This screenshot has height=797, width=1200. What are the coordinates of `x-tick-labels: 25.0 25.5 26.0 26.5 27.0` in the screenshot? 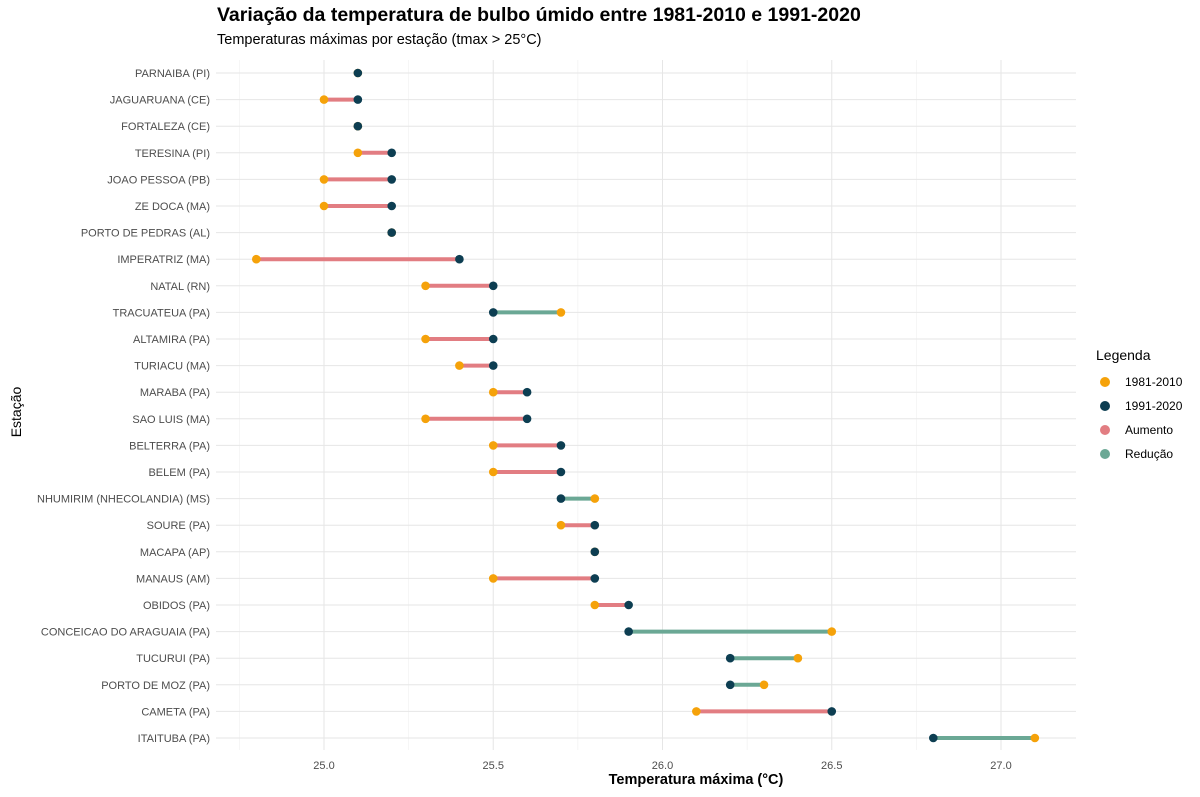 It's located at (662, 766).